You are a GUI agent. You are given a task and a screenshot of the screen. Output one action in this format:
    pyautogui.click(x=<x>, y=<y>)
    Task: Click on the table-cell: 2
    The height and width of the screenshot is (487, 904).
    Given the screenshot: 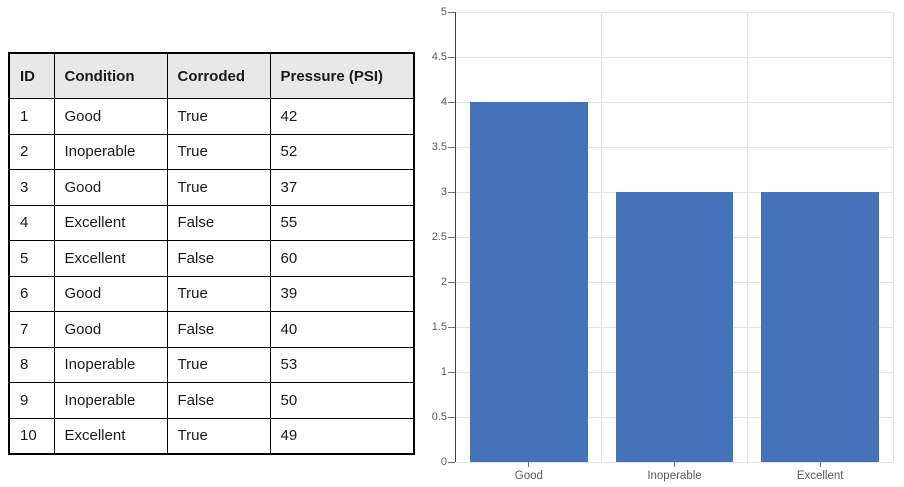 What is the action you would take?
    pyautogui.click(x=31, y=151)
    